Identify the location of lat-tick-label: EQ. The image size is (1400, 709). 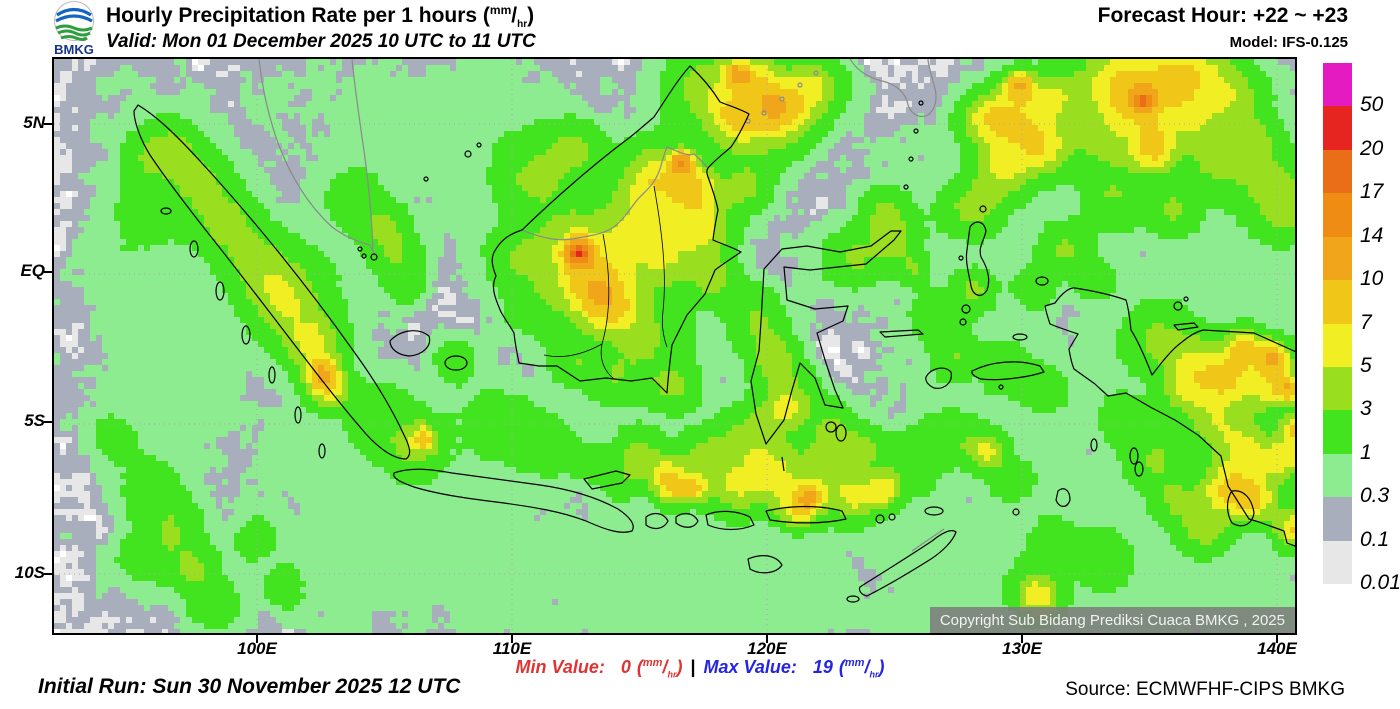
(32, 270).